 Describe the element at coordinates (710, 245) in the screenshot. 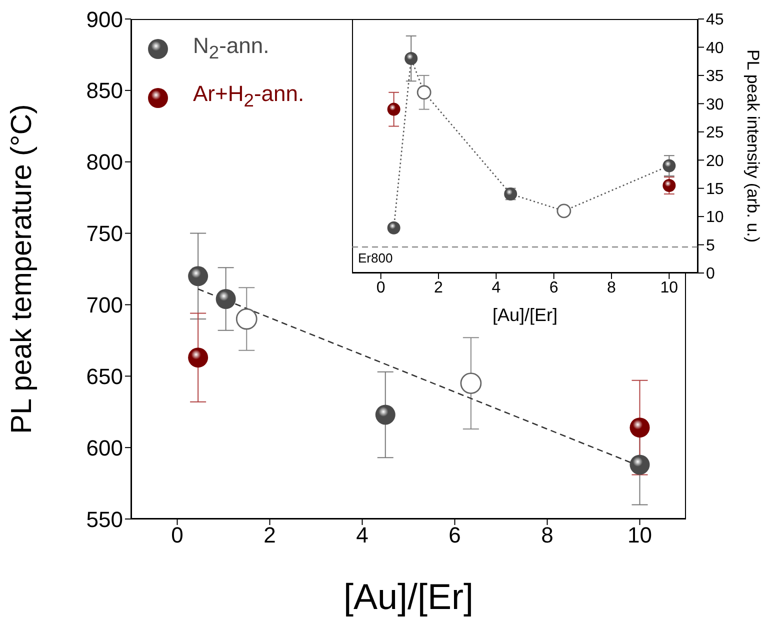

I see `y2-tick-label: 5` at that location.